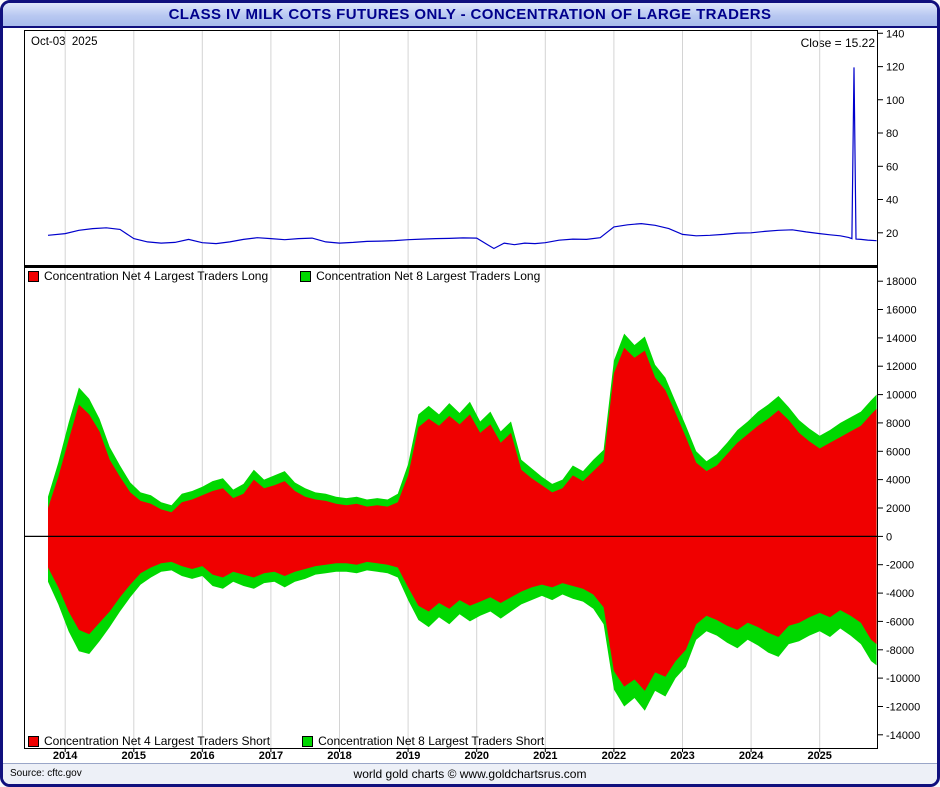 Image resolution: width=940 pixels, height=787 pixels. What do you see at coordinates (895, 68) in the screenshot?
I see `y-tick-label: 120` at bounding box center [895, 68].